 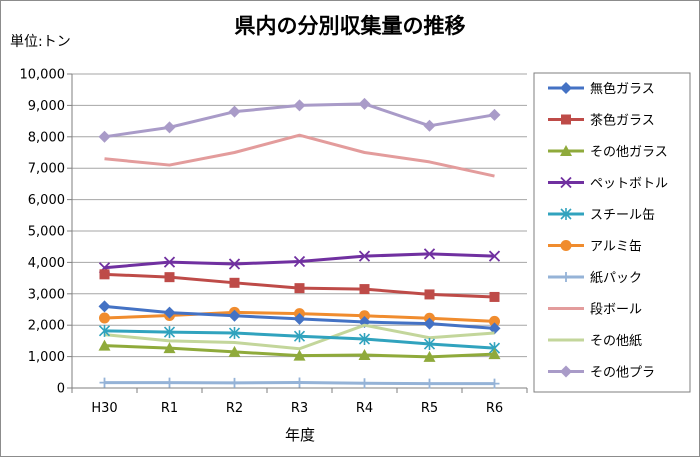 I want to click on legend-label: スチール缶, so click(x=622, y=215).